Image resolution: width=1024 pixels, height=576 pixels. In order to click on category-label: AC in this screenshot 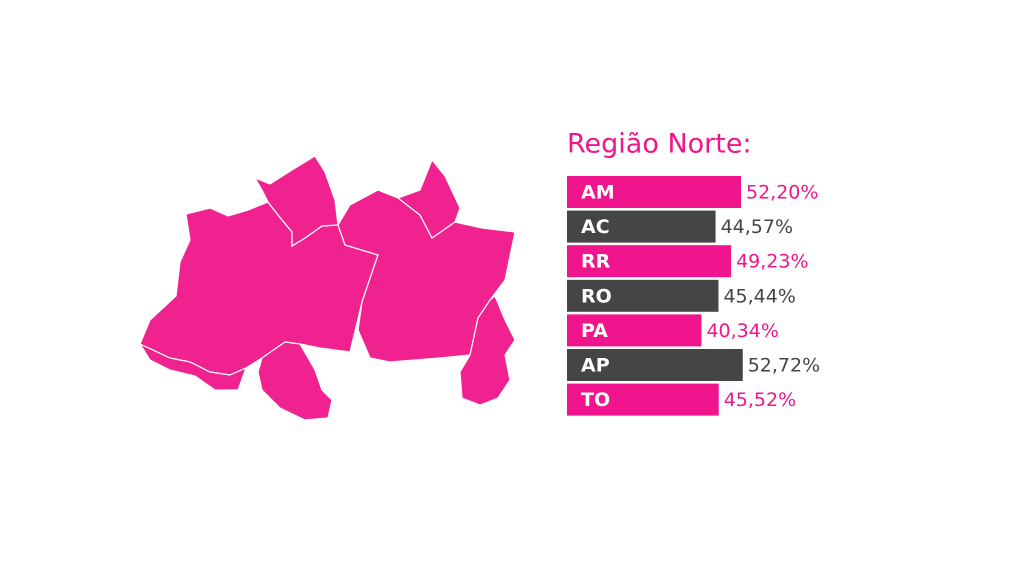, I will do `click(595, 227)`.